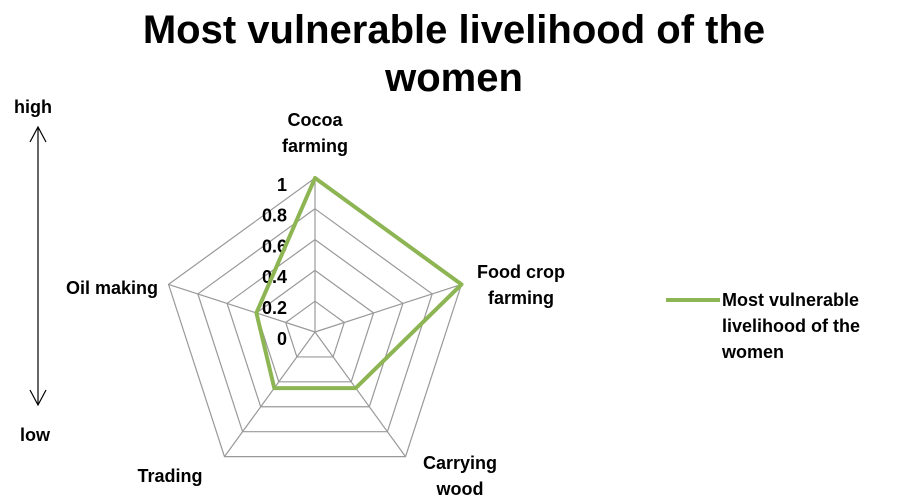 The width and height of the screenshot is (908, 499). What do you see at coordinates (460, 476) in the screenshot?
I see `category-label: Carrying wood` at bounding box center [460, 476].